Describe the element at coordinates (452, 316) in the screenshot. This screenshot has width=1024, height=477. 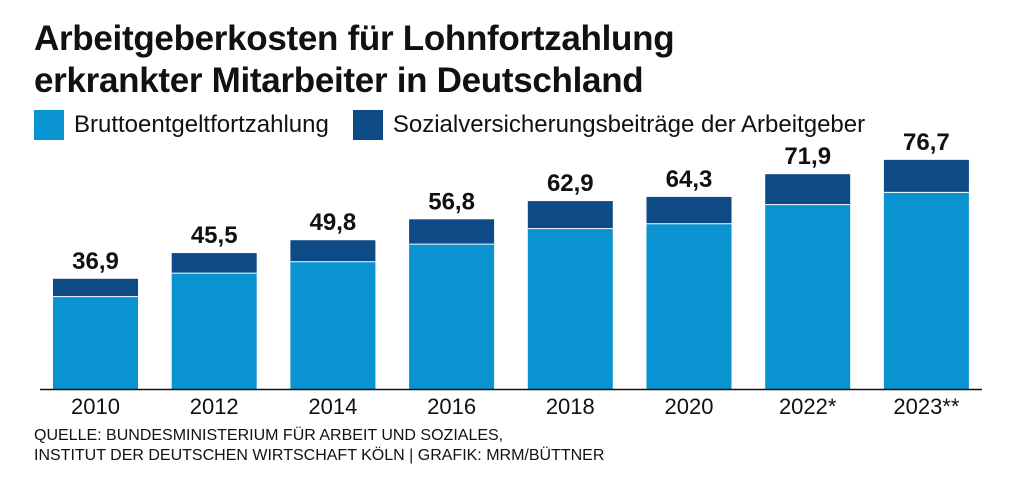
I see `bar-brutto-2016` at that location.